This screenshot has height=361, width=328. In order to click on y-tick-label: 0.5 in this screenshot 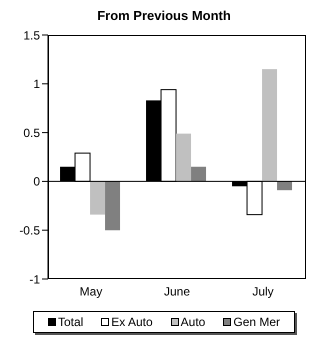, I will do `click(31, 133)`.